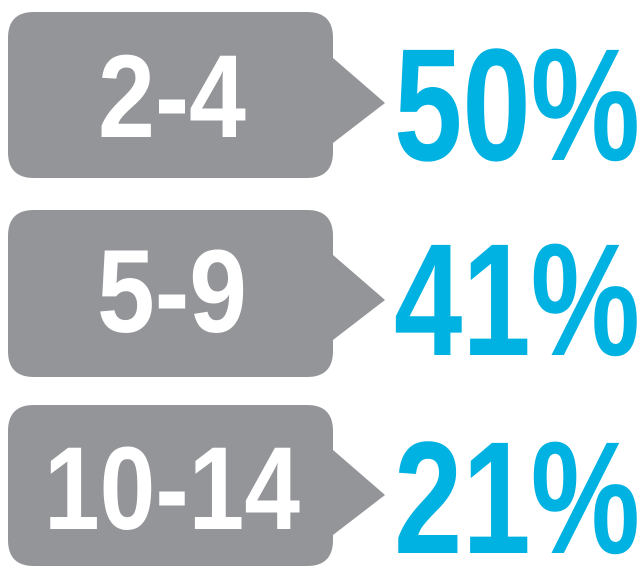 The height and width of the screenshot is (569, 644). Describe the element at coordinates (517, 488) in the screenshot. I see `percentage: 21%` at that location.